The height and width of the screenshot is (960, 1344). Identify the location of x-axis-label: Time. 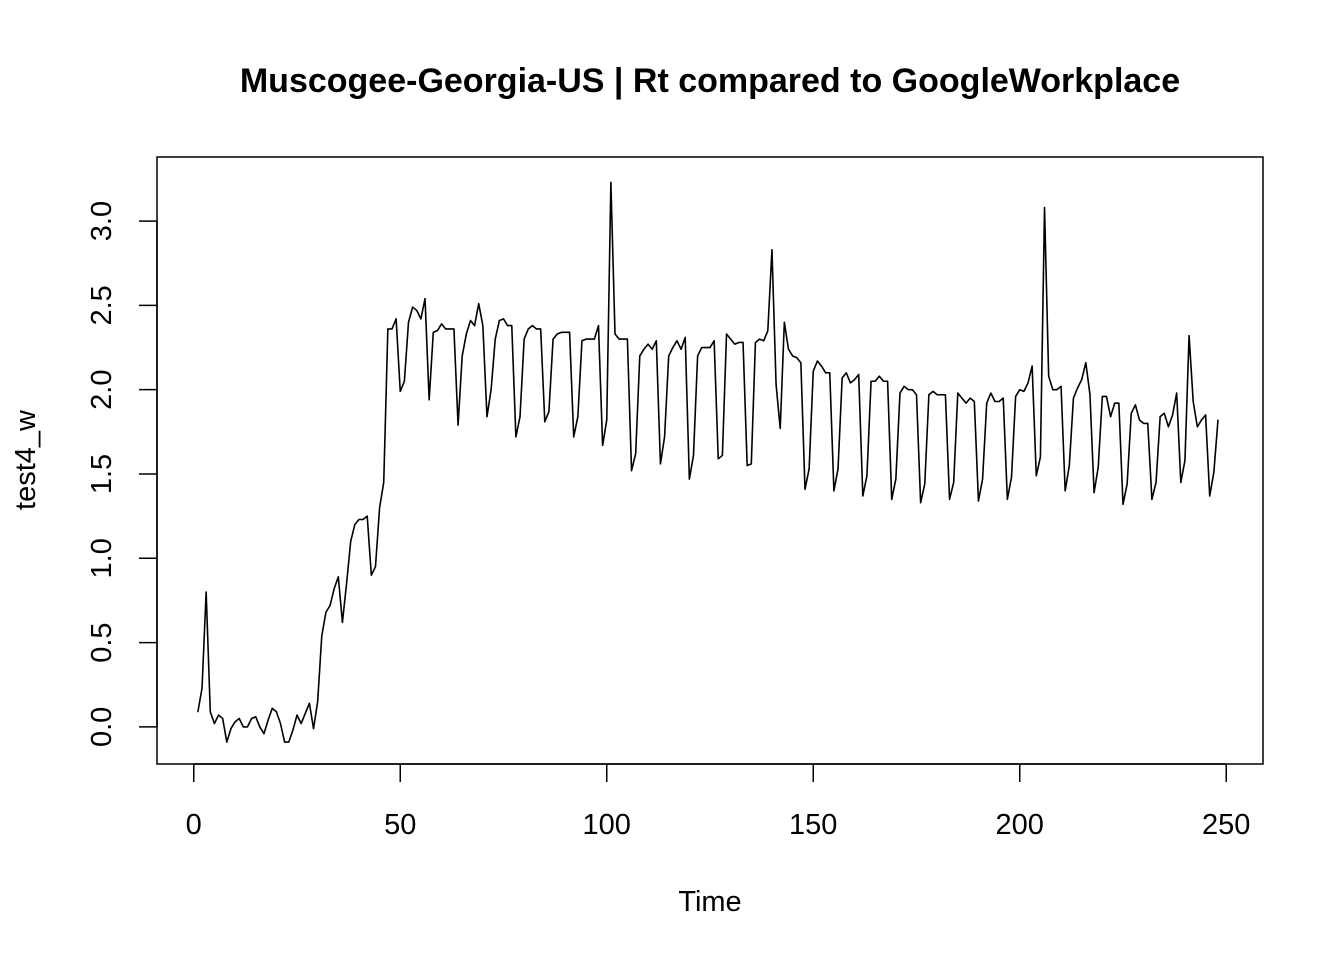
(709, 902).